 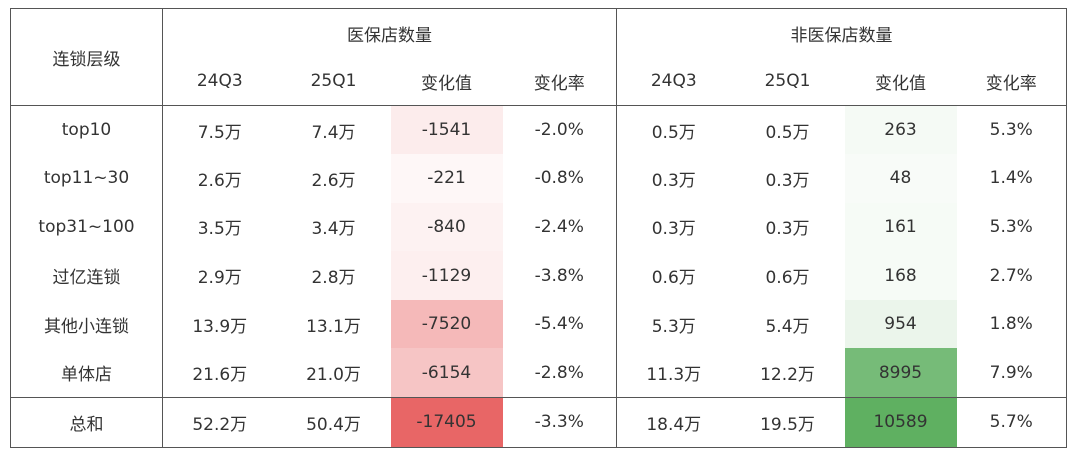 I want to click on non-insured-group-header: 非医保店数量, so click(x=841, y=32).